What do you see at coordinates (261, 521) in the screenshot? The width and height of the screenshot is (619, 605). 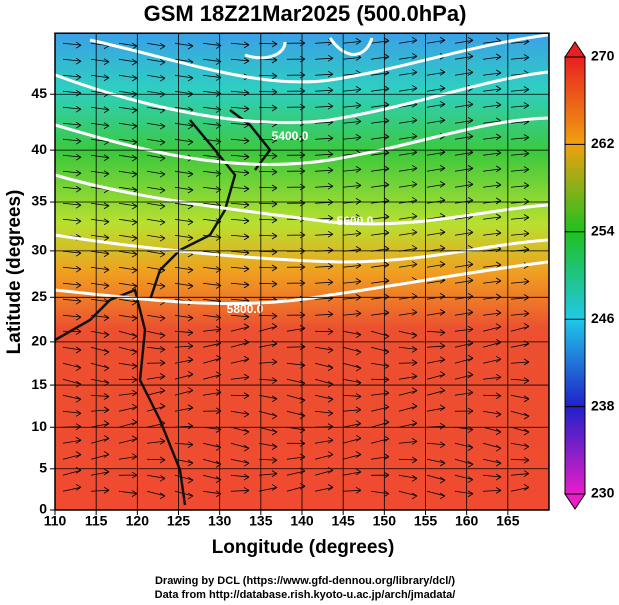 I see `x-tick-label: 135` at bounding box center [261, 521].